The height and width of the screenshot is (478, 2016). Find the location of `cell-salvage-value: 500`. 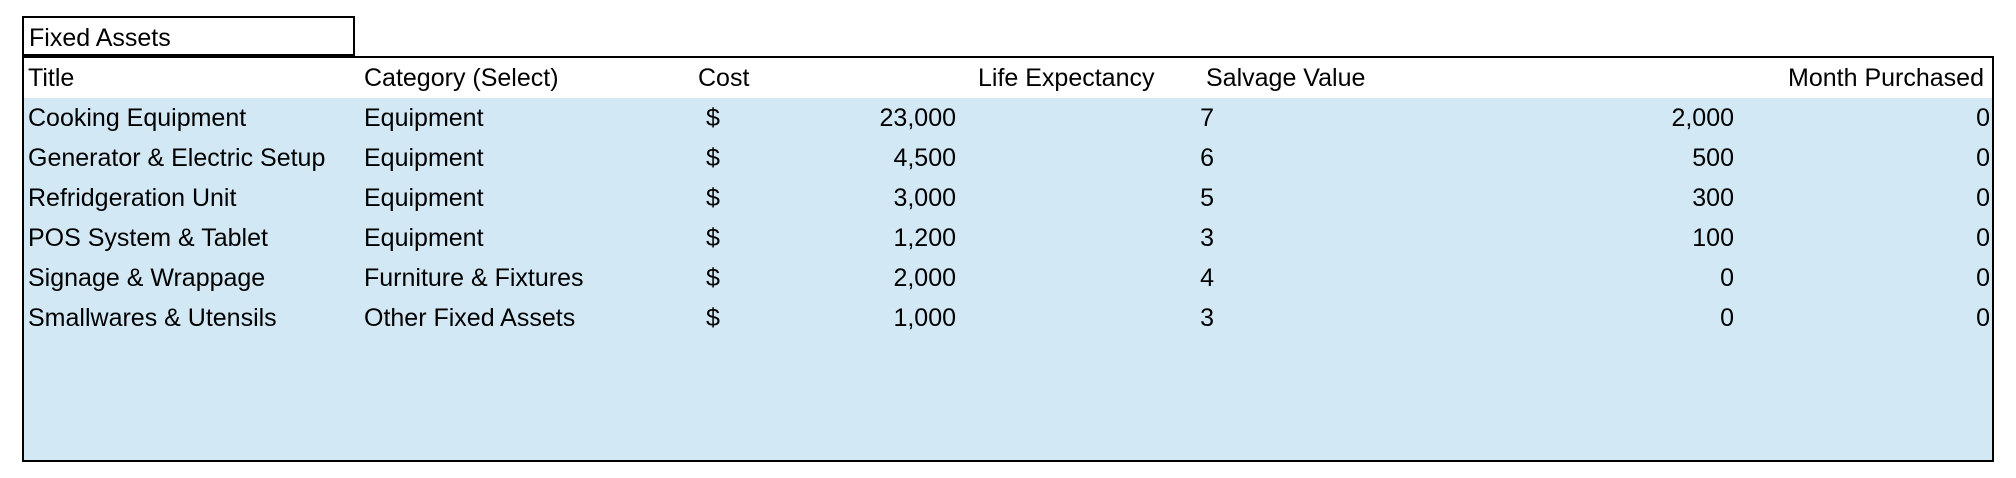

cell-salvage-value: 500 is located at coordinates (1713, 158).